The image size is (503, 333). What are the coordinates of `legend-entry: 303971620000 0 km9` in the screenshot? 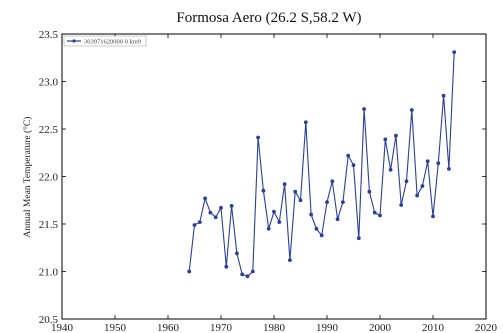 It's located at (112, 42).